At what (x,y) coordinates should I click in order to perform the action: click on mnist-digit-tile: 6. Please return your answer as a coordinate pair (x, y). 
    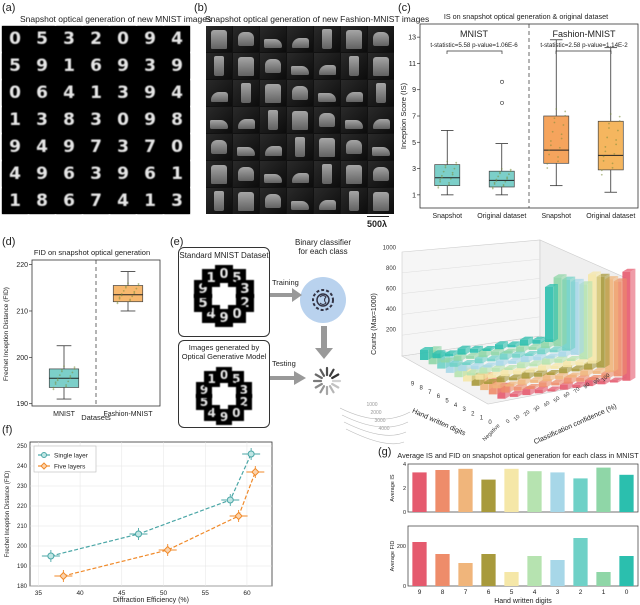
    Looking at the image, I should click on (69, 174).